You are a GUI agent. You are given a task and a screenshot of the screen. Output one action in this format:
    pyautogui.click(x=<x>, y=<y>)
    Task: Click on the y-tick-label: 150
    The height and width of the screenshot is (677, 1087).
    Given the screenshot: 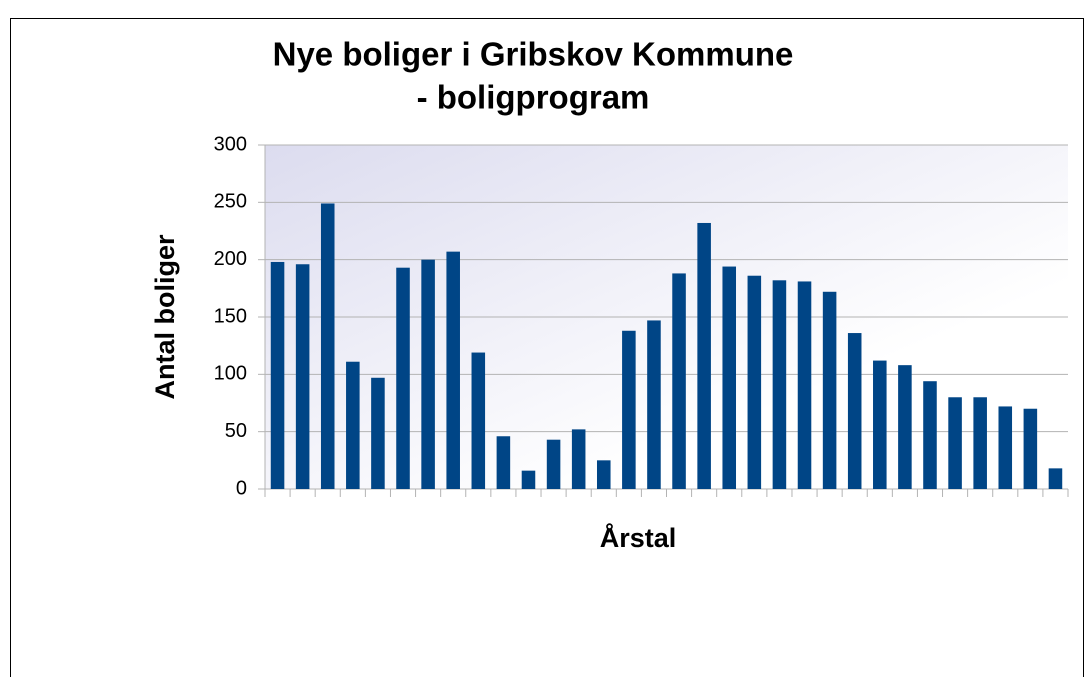 What is the action you would take?
    pyautogui.click(x=230, y=316)
    